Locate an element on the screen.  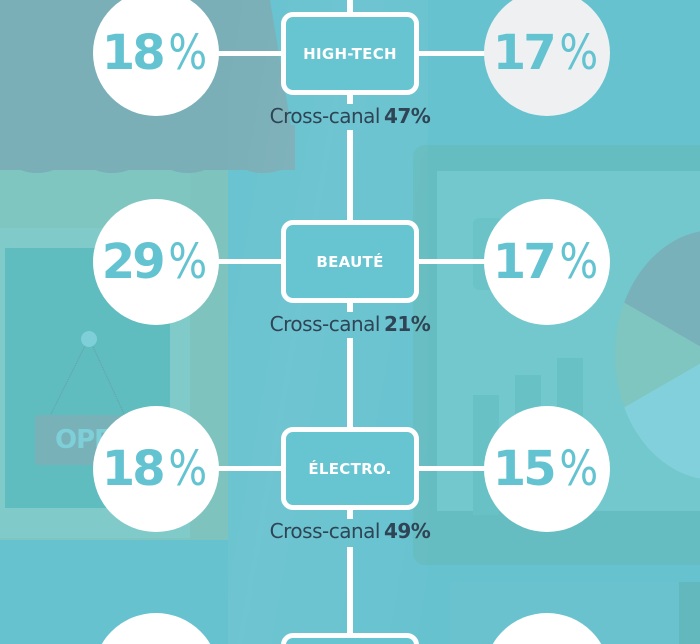
category-box-beaute: BEAUTÉ is located at coordinates (350, 261).